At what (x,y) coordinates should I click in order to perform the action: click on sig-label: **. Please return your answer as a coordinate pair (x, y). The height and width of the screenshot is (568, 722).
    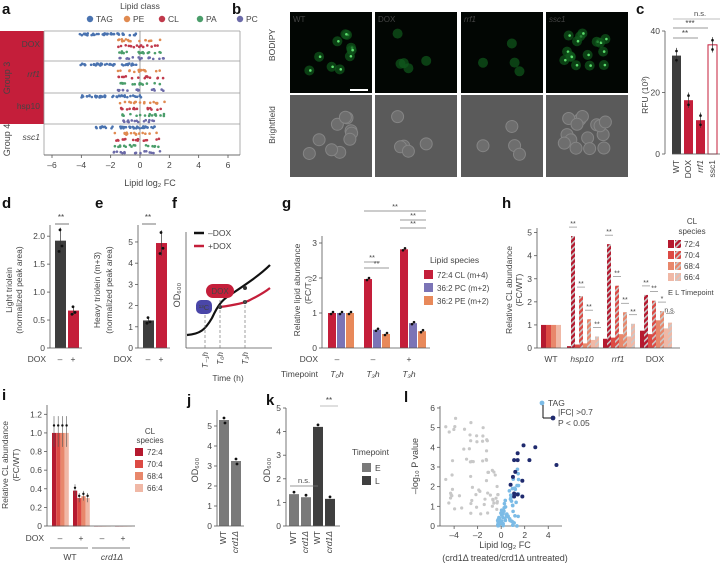
    Looking at the image, I should click on (413, 215).